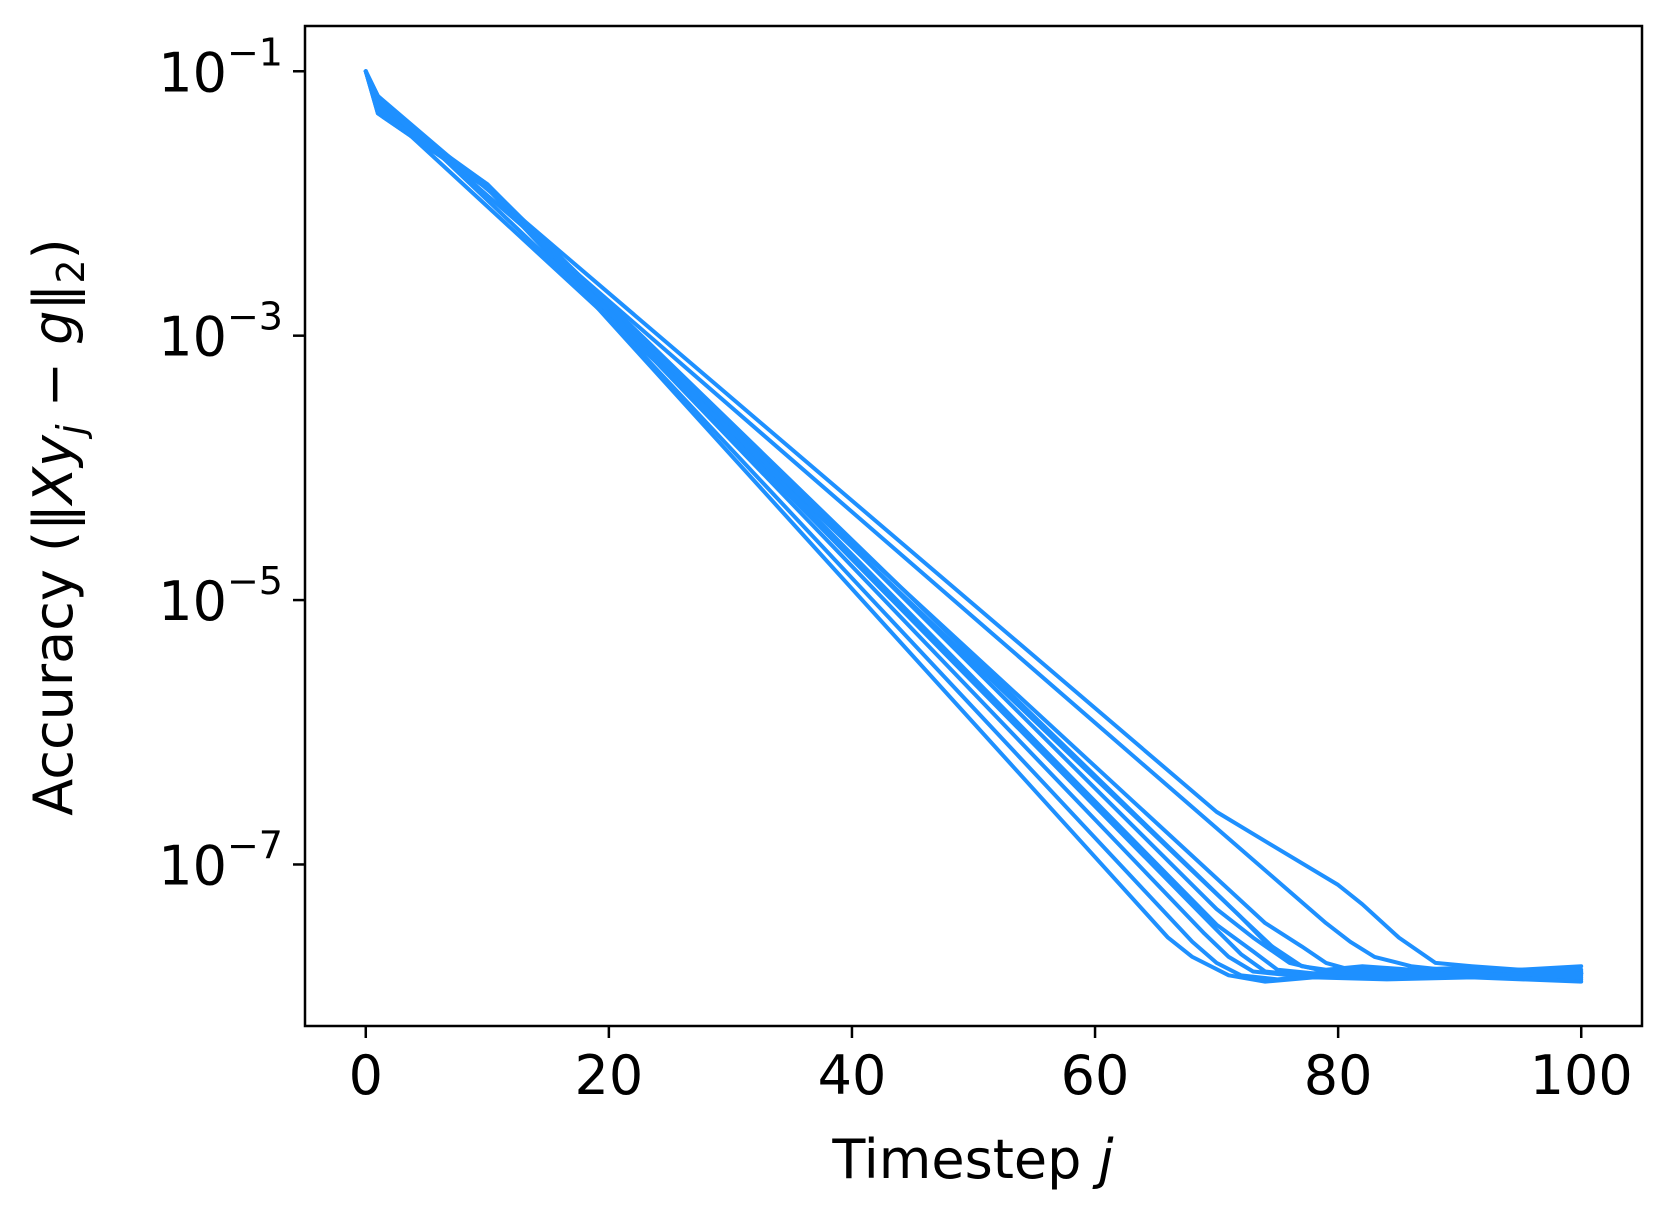 Image resolution: width=1662 pixels, height=1217 pixels. I want to click on y-tick-label-3: 10⁻⁵, so click(220, 596).